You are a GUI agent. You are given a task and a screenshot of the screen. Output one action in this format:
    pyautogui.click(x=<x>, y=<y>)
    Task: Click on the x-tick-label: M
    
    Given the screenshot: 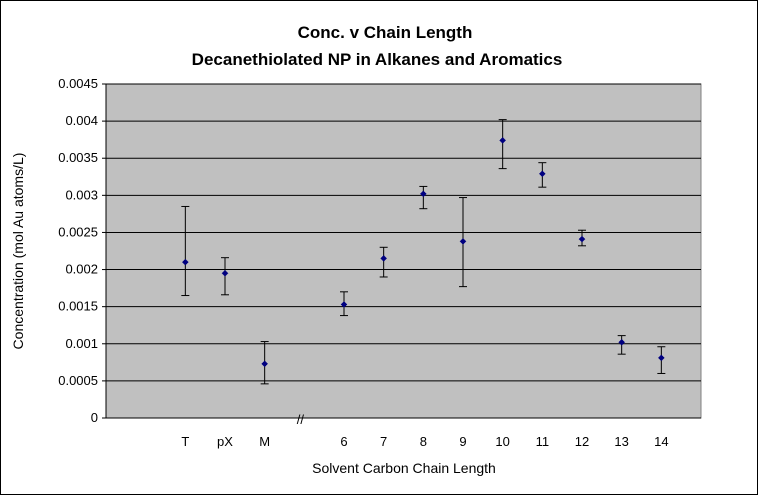 What is the action you would take?
    pyautogui.click(x=264, y=441)
    